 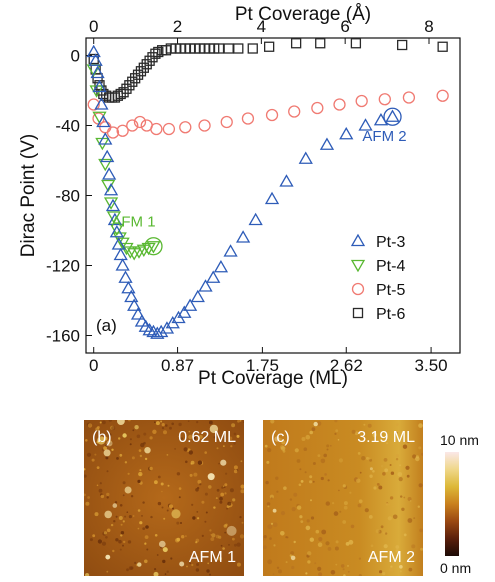 I want to click on y-tick-label: 0, so click(x=75, y=56).